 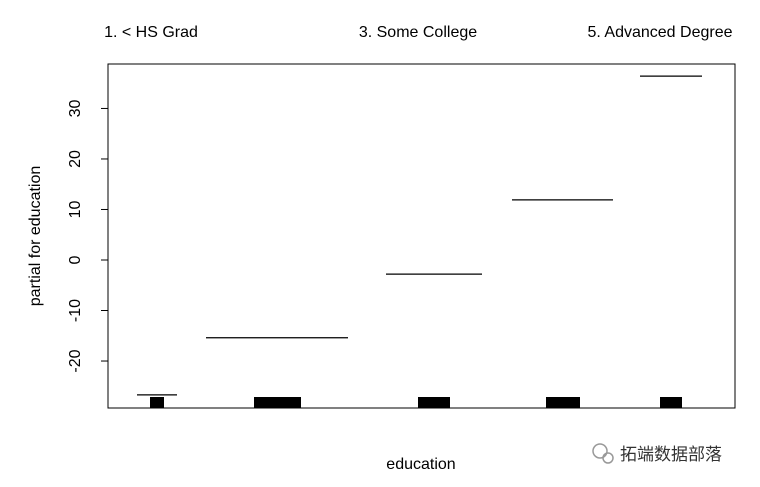 I want to click on watermark-icon, so click(x=603, y=453).